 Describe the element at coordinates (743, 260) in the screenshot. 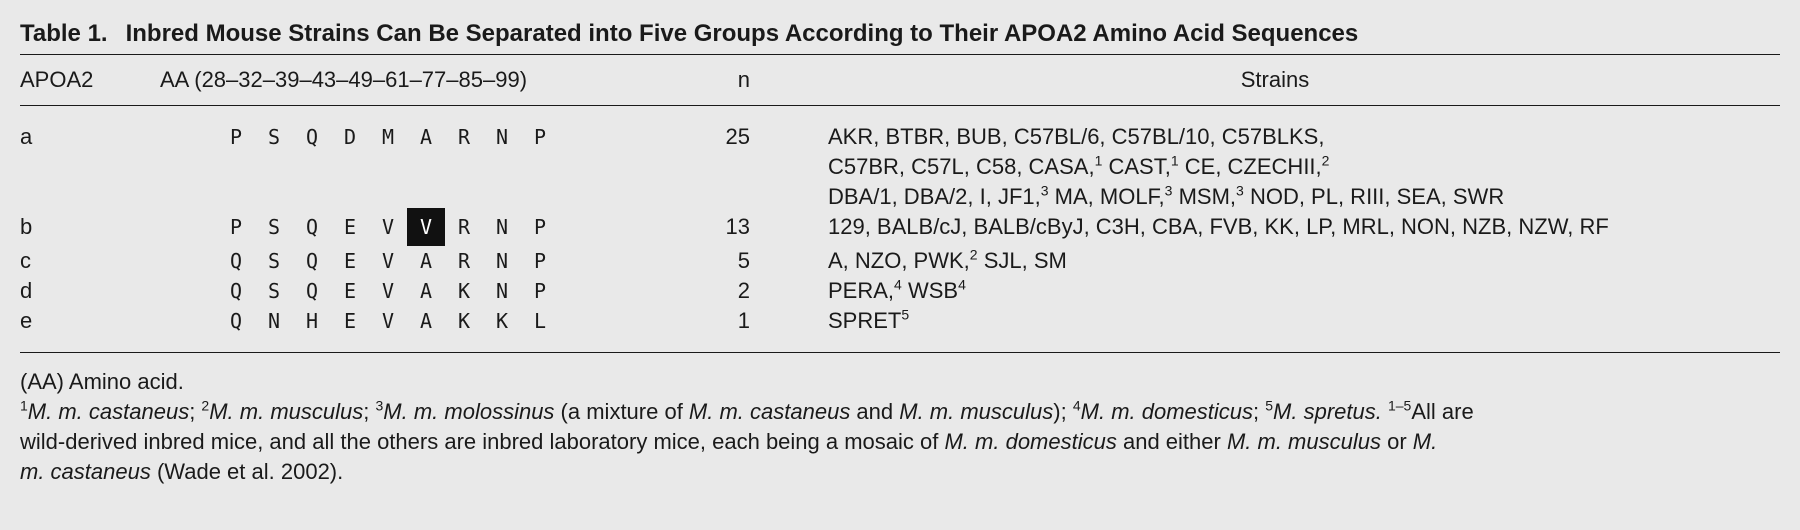

I see `strain-count: 5` at that location.